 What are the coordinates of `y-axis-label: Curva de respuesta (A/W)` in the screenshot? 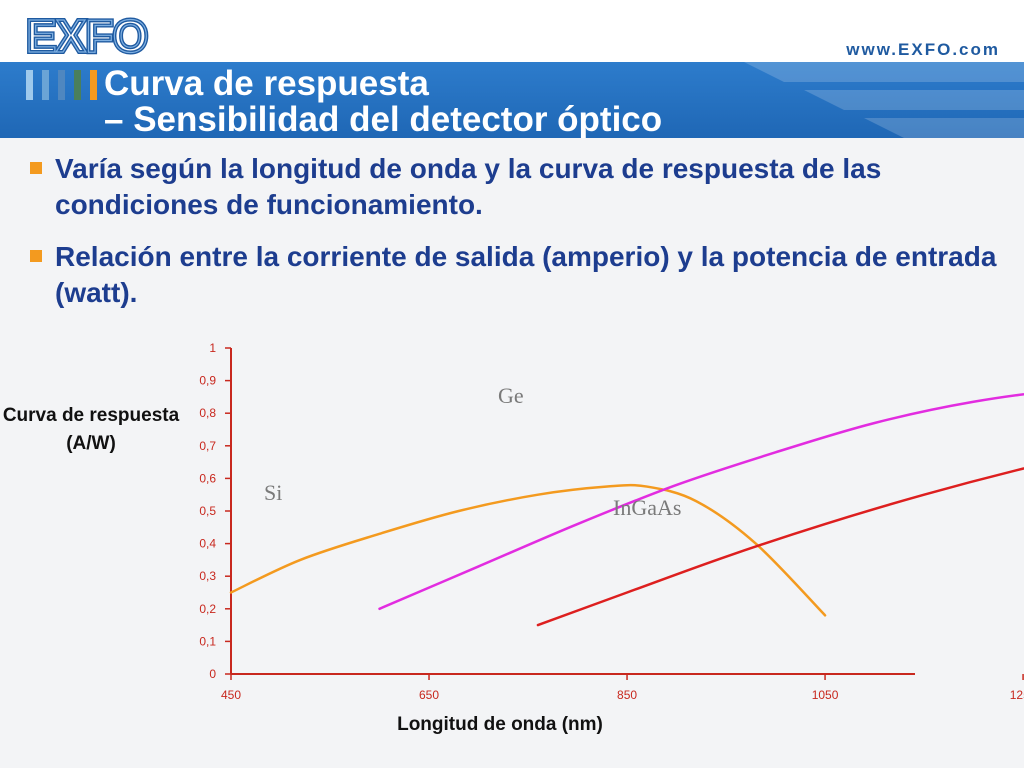 It's located at (91, 429).